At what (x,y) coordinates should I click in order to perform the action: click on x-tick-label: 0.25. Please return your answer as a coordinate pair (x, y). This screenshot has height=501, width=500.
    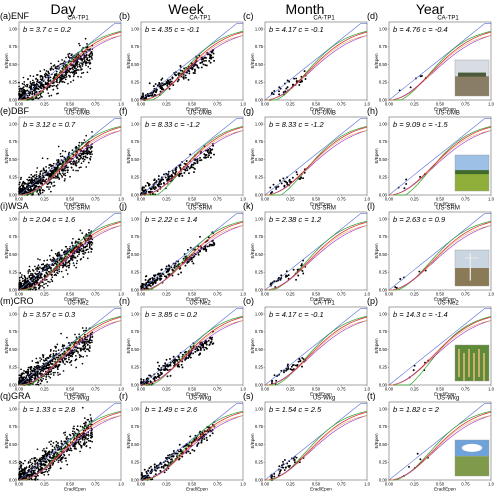
    Looking at the image, I should click on (414, 104).